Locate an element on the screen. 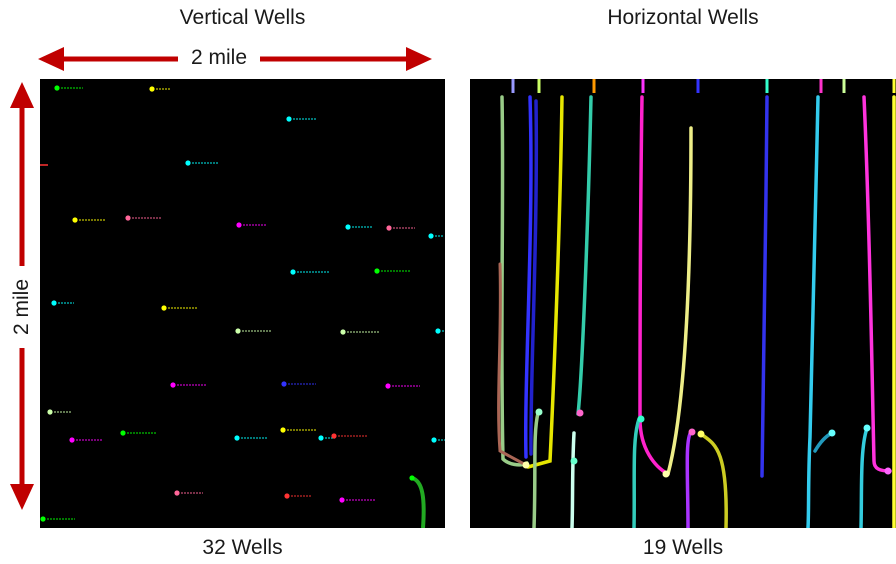 This screenshot has width=896, height=564. left-arrowhead-icon is located at coordinates (51, 59).